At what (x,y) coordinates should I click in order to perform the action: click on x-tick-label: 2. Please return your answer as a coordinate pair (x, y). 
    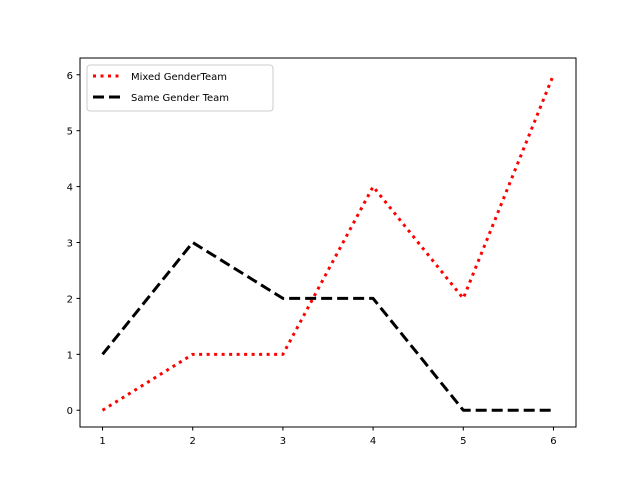
    Looking at the image, I should click on (193, 441).